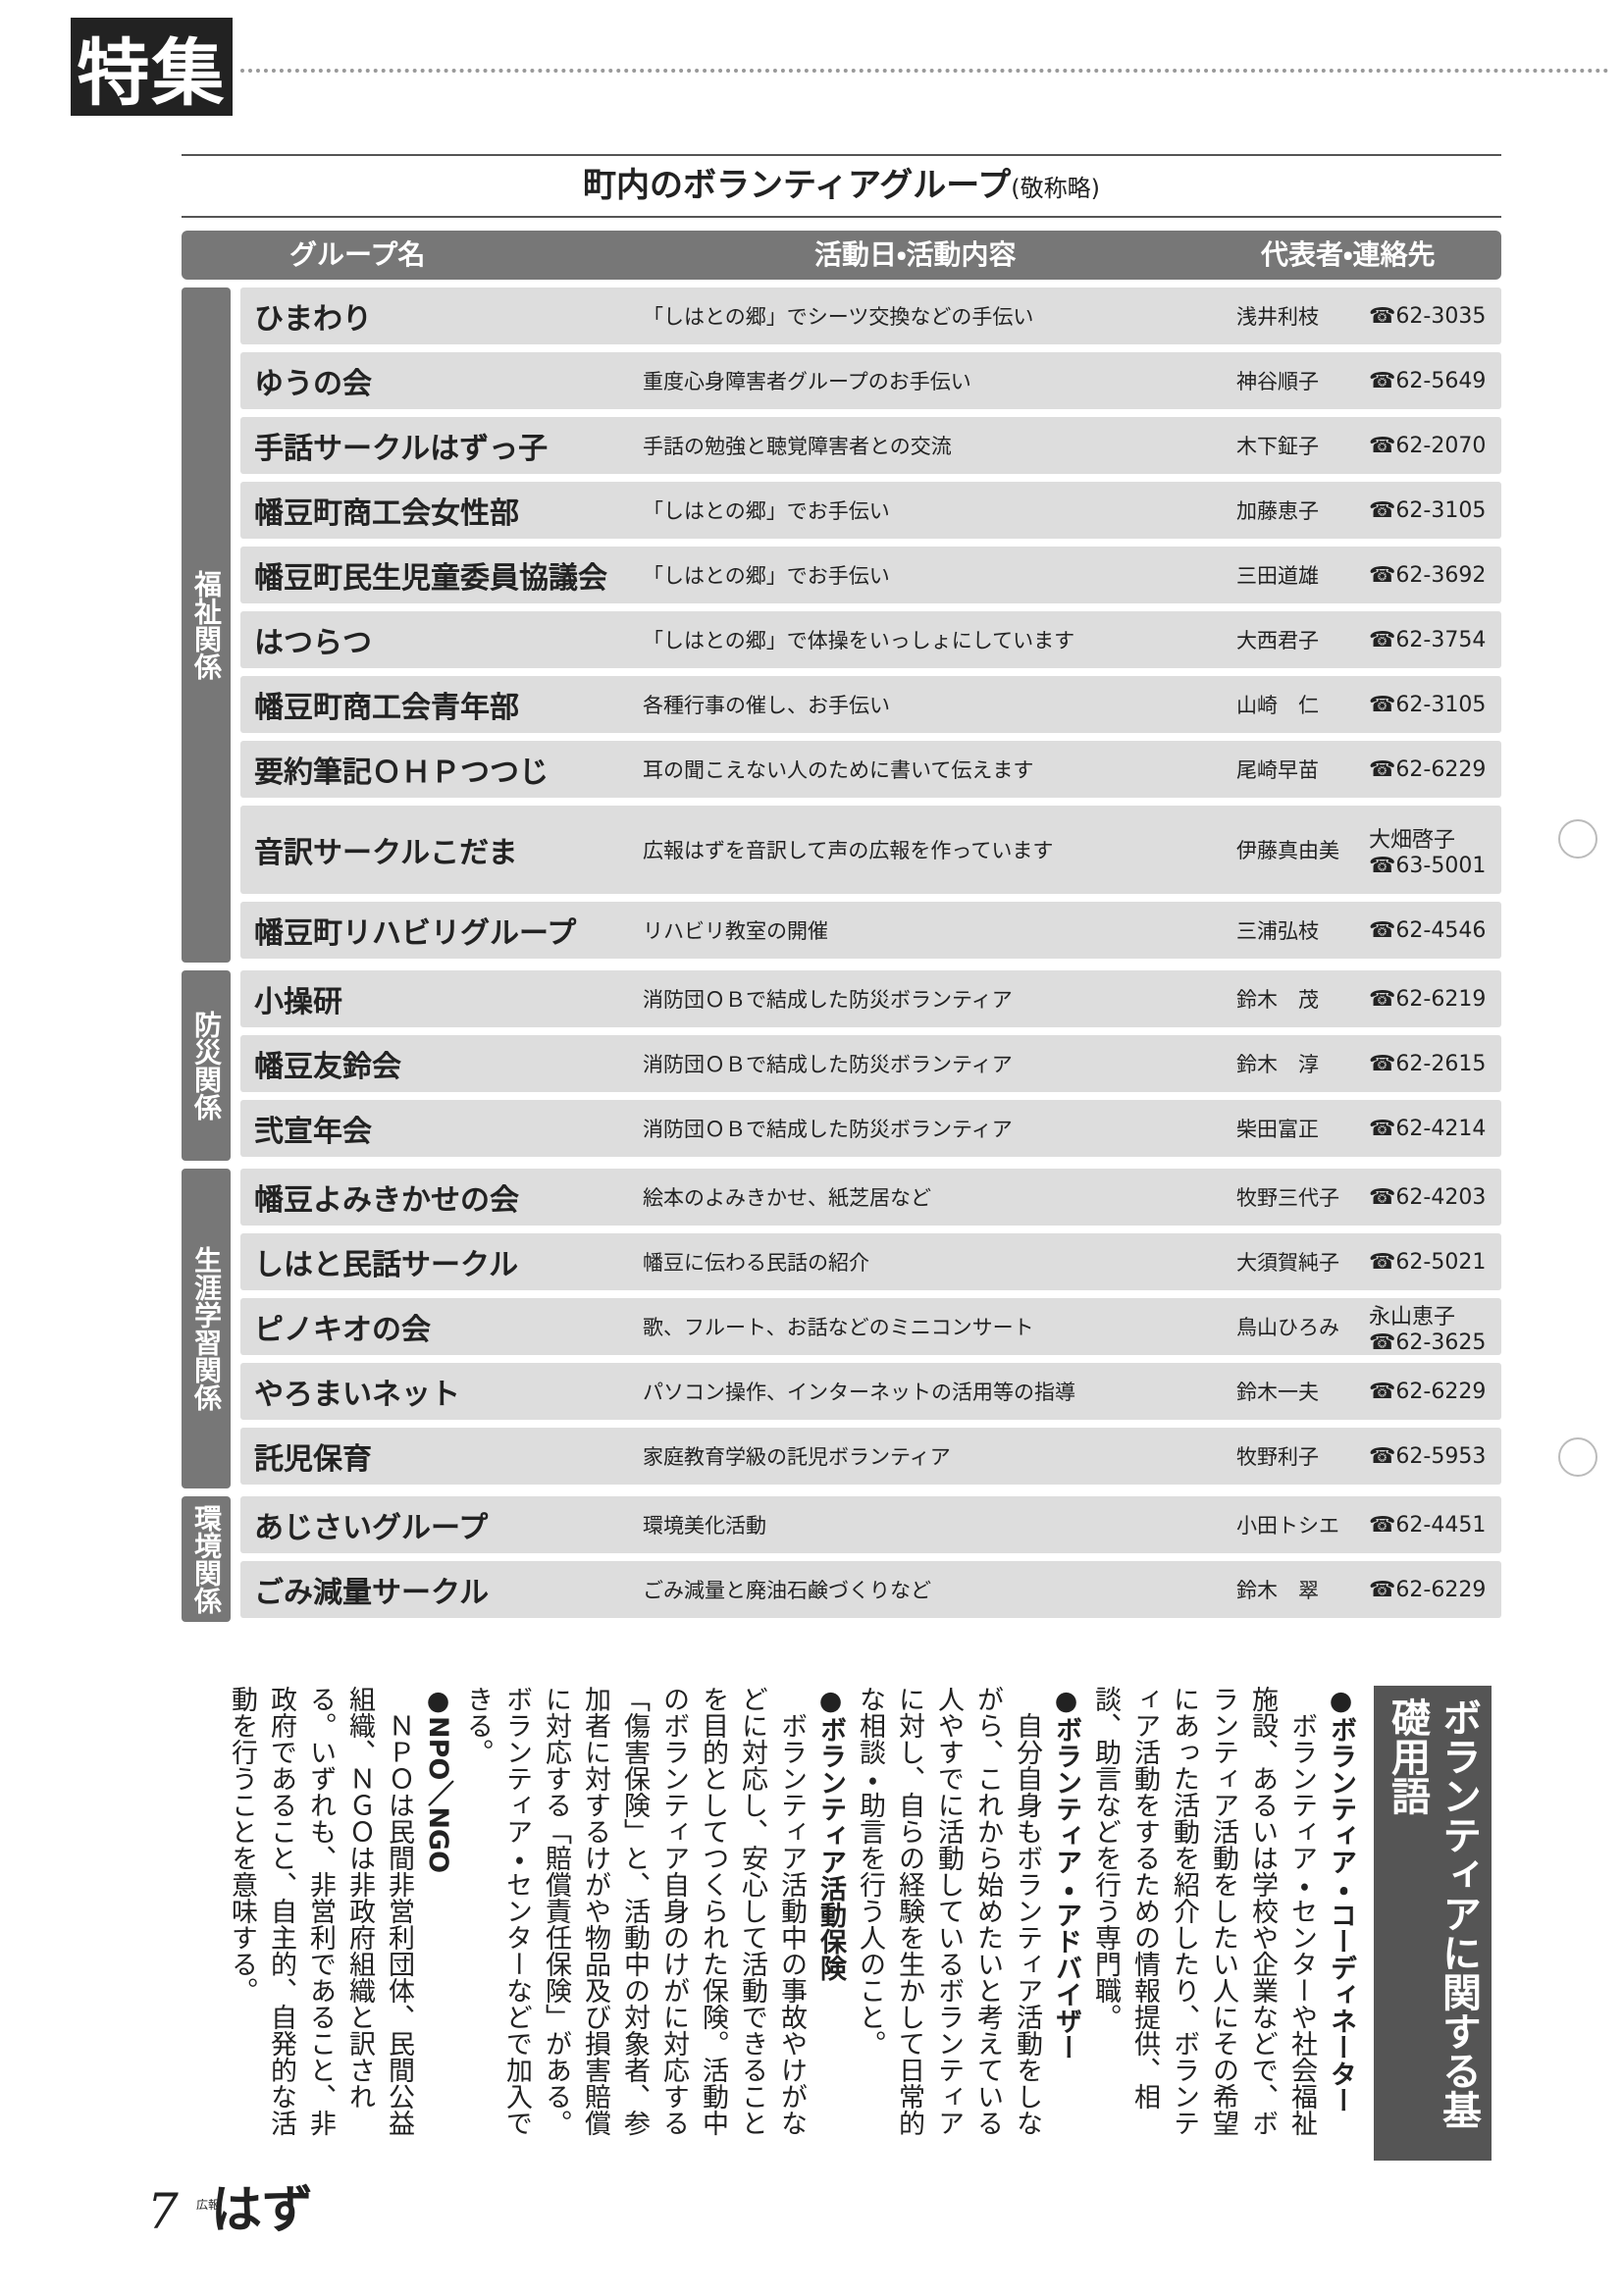 The height and width of the screenshot is (2296, 1623). I want to click on representative: 鳥山ひろみ, so click(1287, 1327).